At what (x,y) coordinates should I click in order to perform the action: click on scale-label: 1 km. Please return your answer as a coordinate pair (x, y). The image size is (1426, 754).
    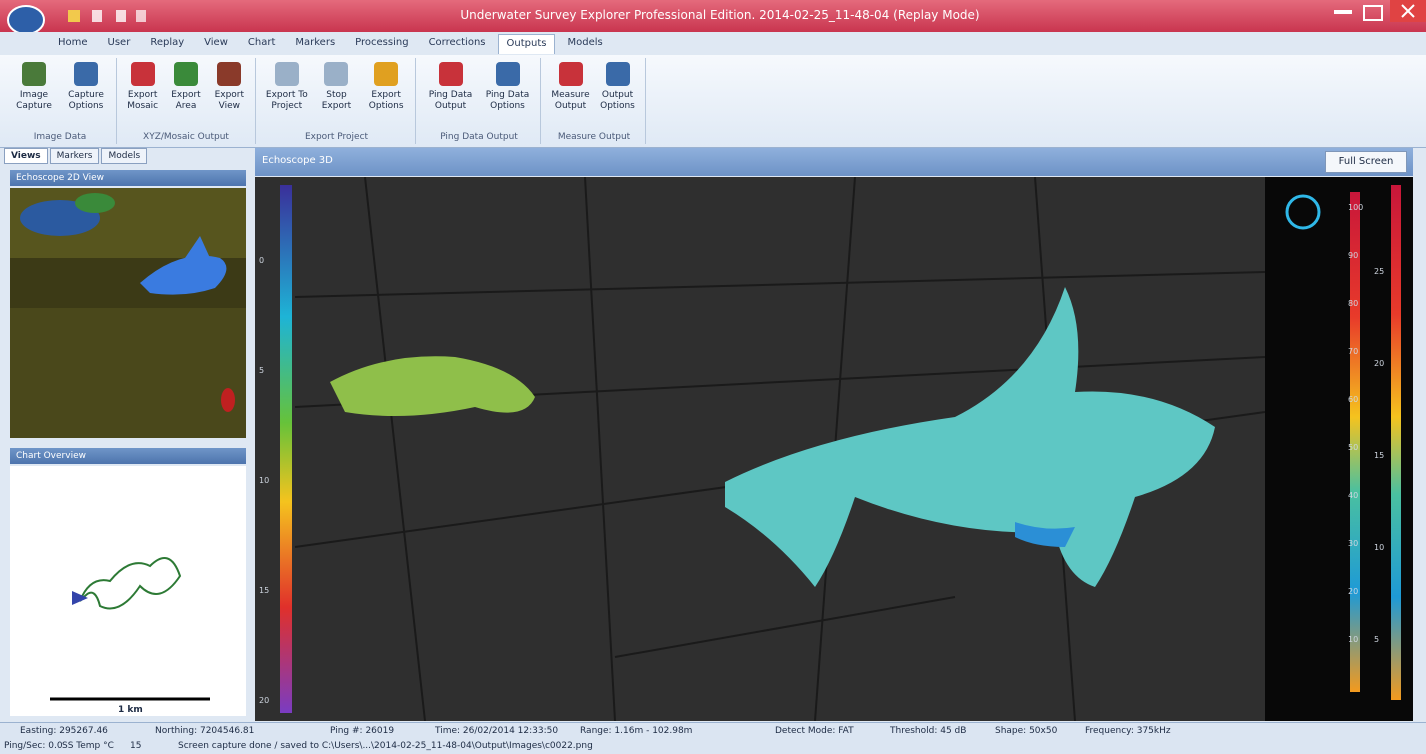
    Looking at the image, I should click on (130, 710).